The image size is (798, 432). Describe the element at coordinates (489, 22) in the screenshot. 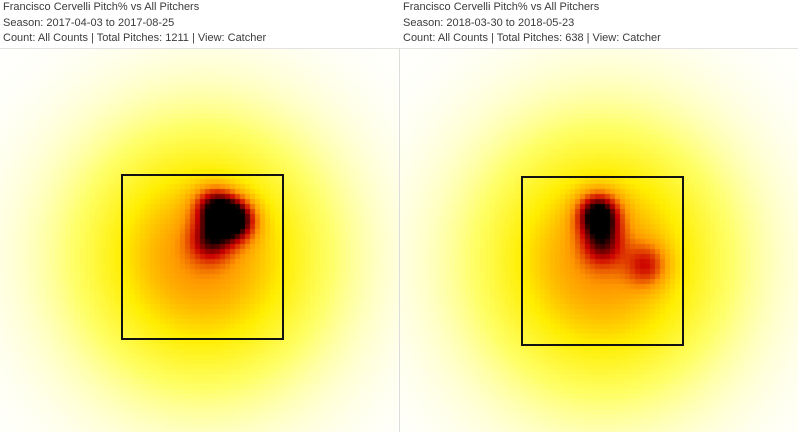

I see `season-range: Season: 2018-03-30 to 2018-05-23` at that location.